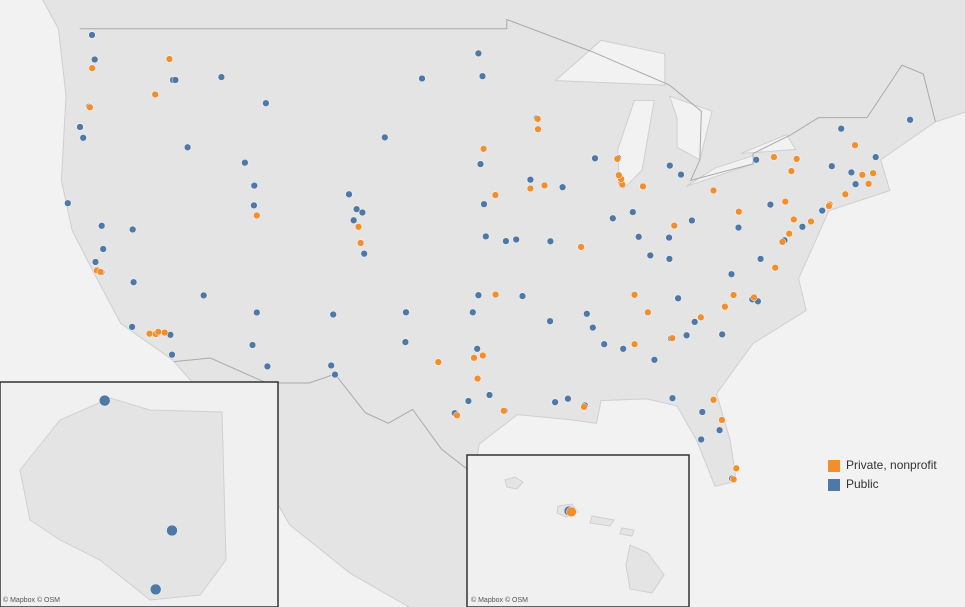 This screenshot has height=607, width=965. What do you see at coordinates (882, 474) in the screenshot?
I see `legend: Private, nonprofit Public` at bounding box center [882, 474].